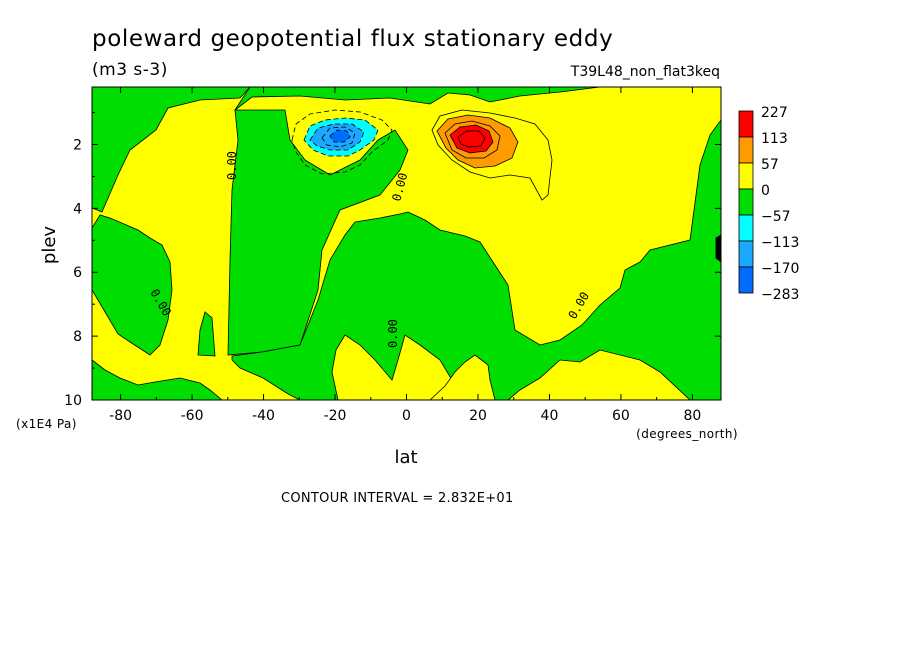 Image resolution: width=904 pixels, height=654 pixels. I want to click on legend-level-label: 57, so click(770, 165).